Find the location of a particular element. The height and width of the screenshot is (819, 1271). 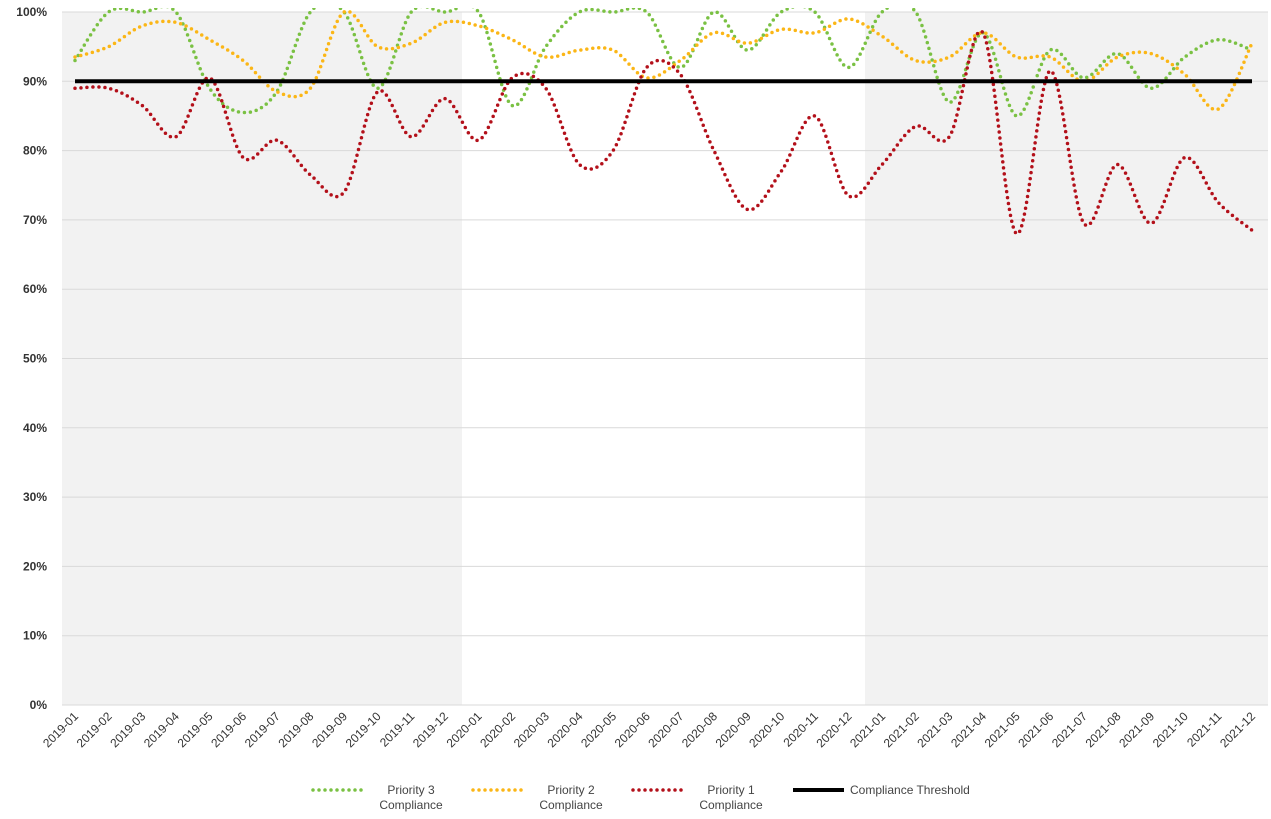

x-tick-label: 2021-10 is located at coordinates (1170, 729).